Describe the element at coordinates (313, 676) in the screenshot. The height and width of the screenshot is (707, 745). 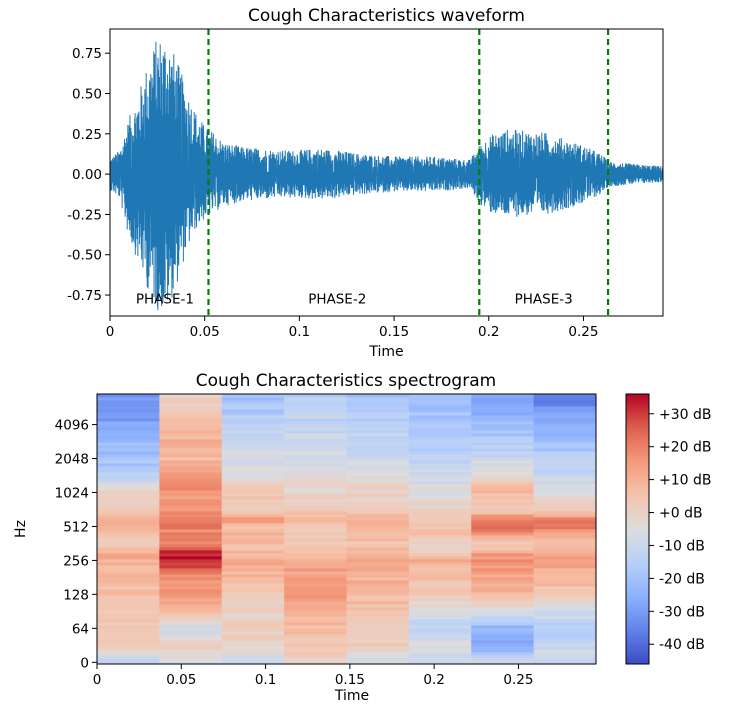
I see `spectrogram-x-ticks: 0 0.05 0.1 0.15 0.2 0.25` at that location.